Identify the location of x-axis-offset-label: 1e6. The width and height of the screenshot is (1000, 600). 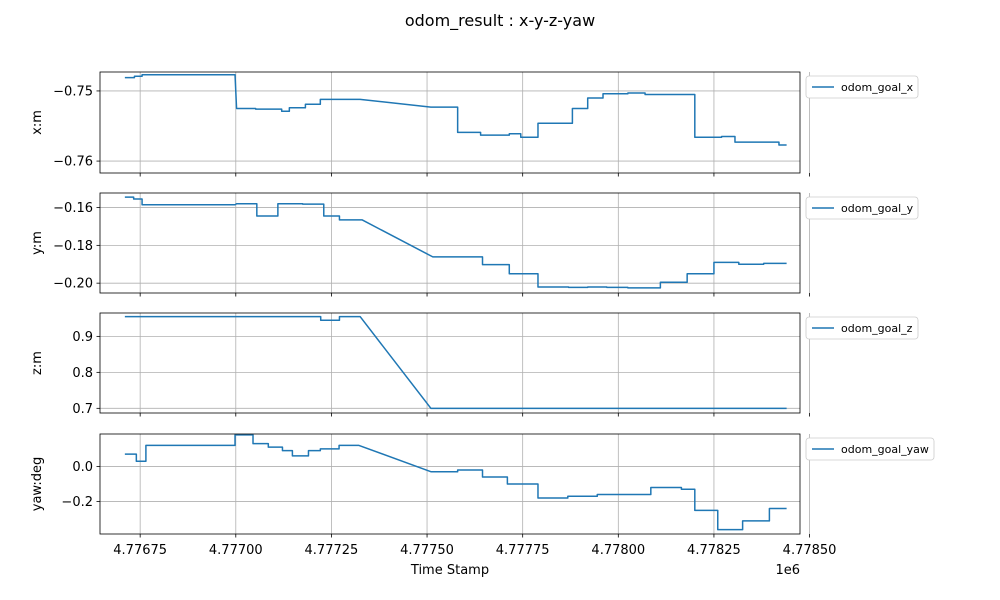
(787, 570).